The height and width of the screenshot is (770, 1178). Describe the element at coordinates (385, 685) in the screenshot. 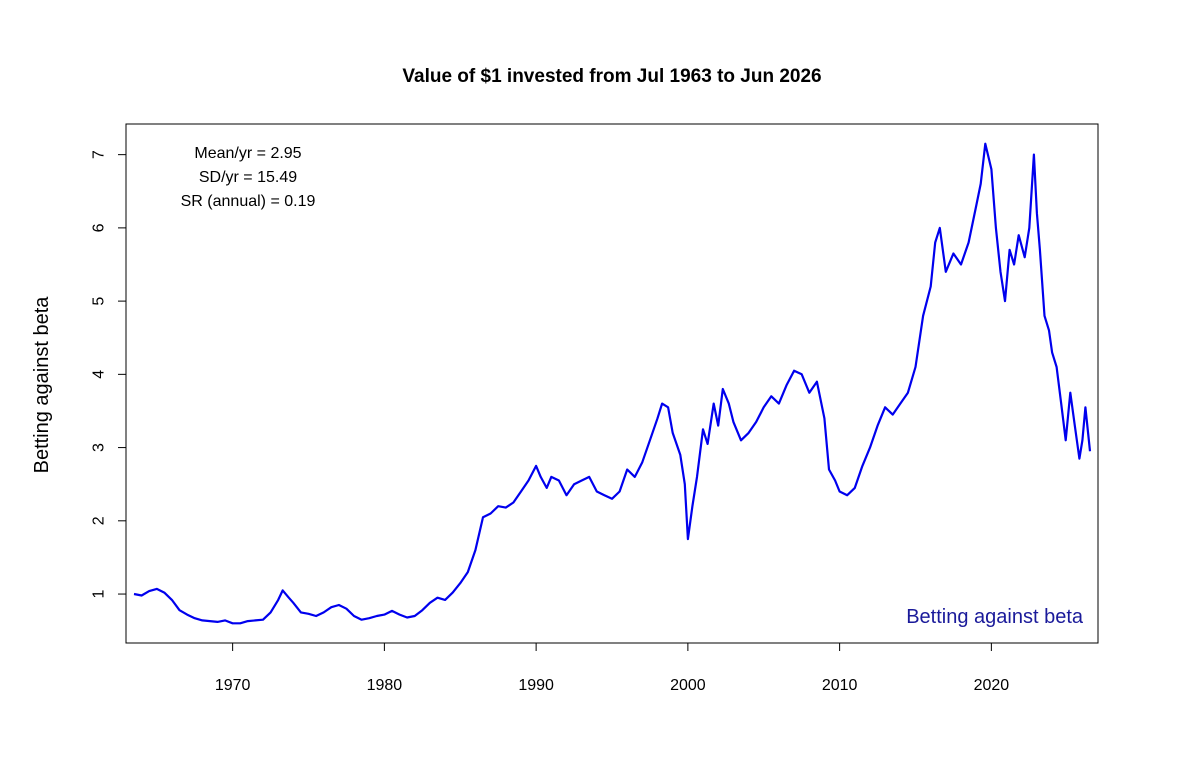

I see `x-tick-label: 1980` at that location.